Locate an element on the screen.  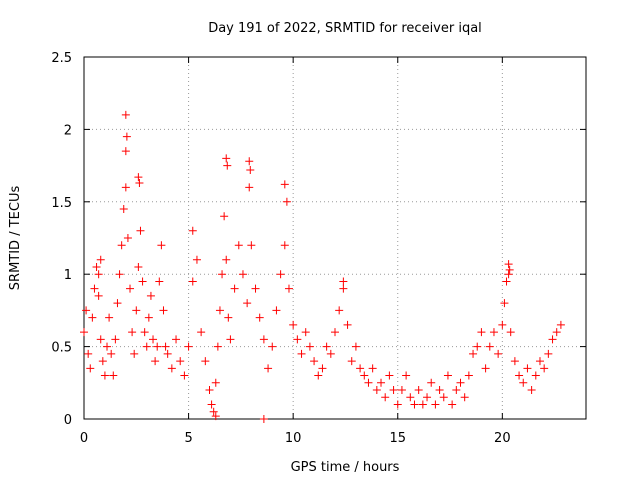
x-tick-label: 10 is located at coordinates (293, 438).